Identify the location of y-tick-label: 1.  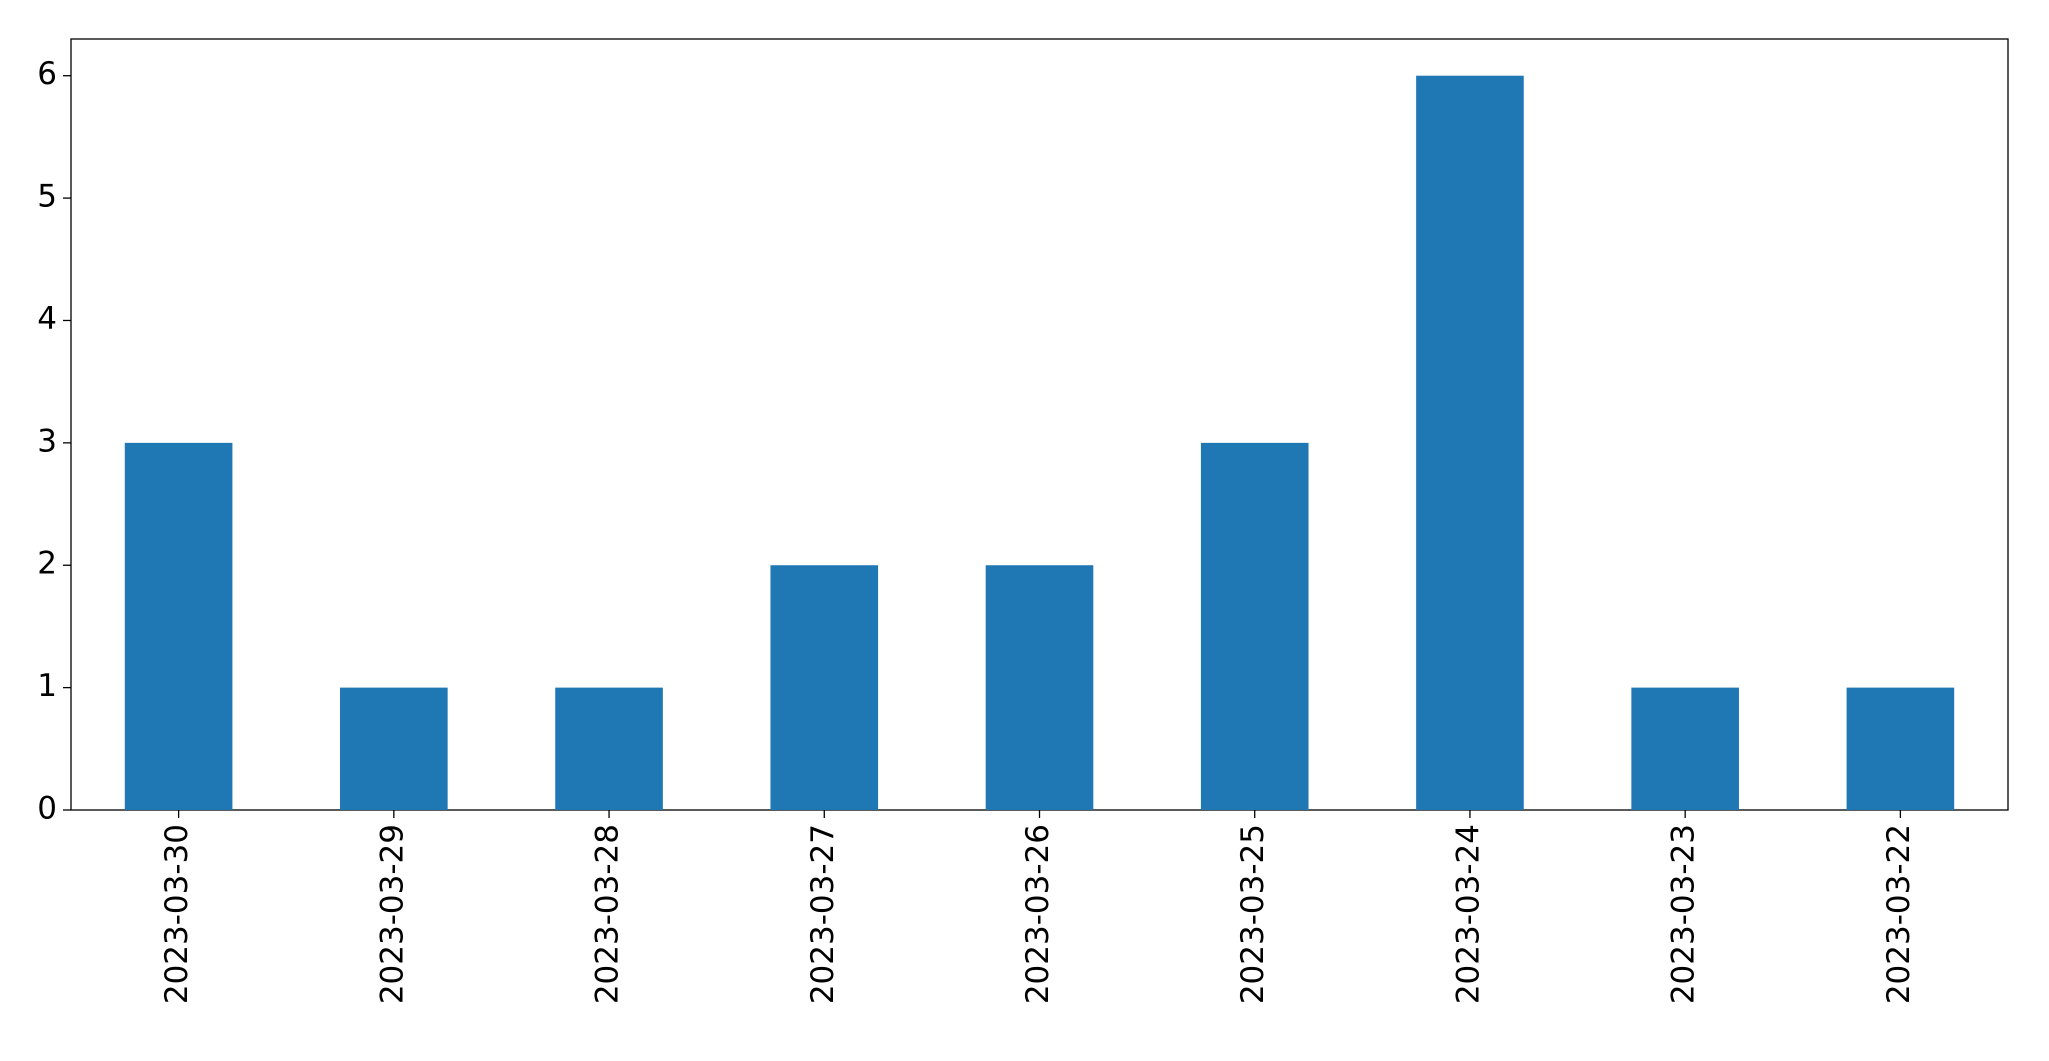
(47, 686).